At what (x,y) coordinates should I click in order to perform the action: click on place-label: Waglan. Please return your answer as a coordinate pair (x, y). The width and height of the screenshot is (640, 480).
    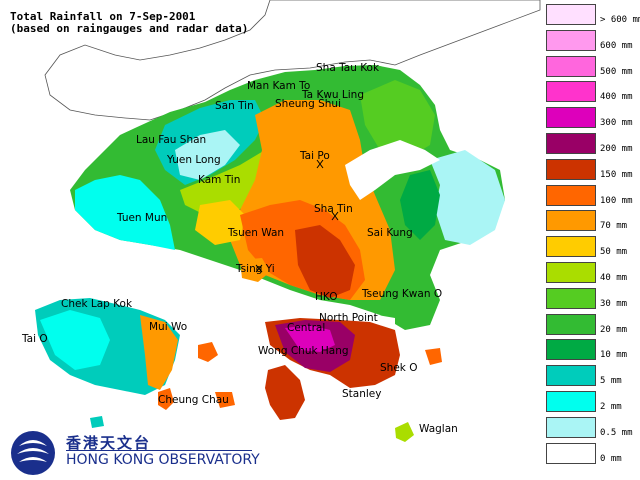
    Looking at the image, I should click on (438, 429).